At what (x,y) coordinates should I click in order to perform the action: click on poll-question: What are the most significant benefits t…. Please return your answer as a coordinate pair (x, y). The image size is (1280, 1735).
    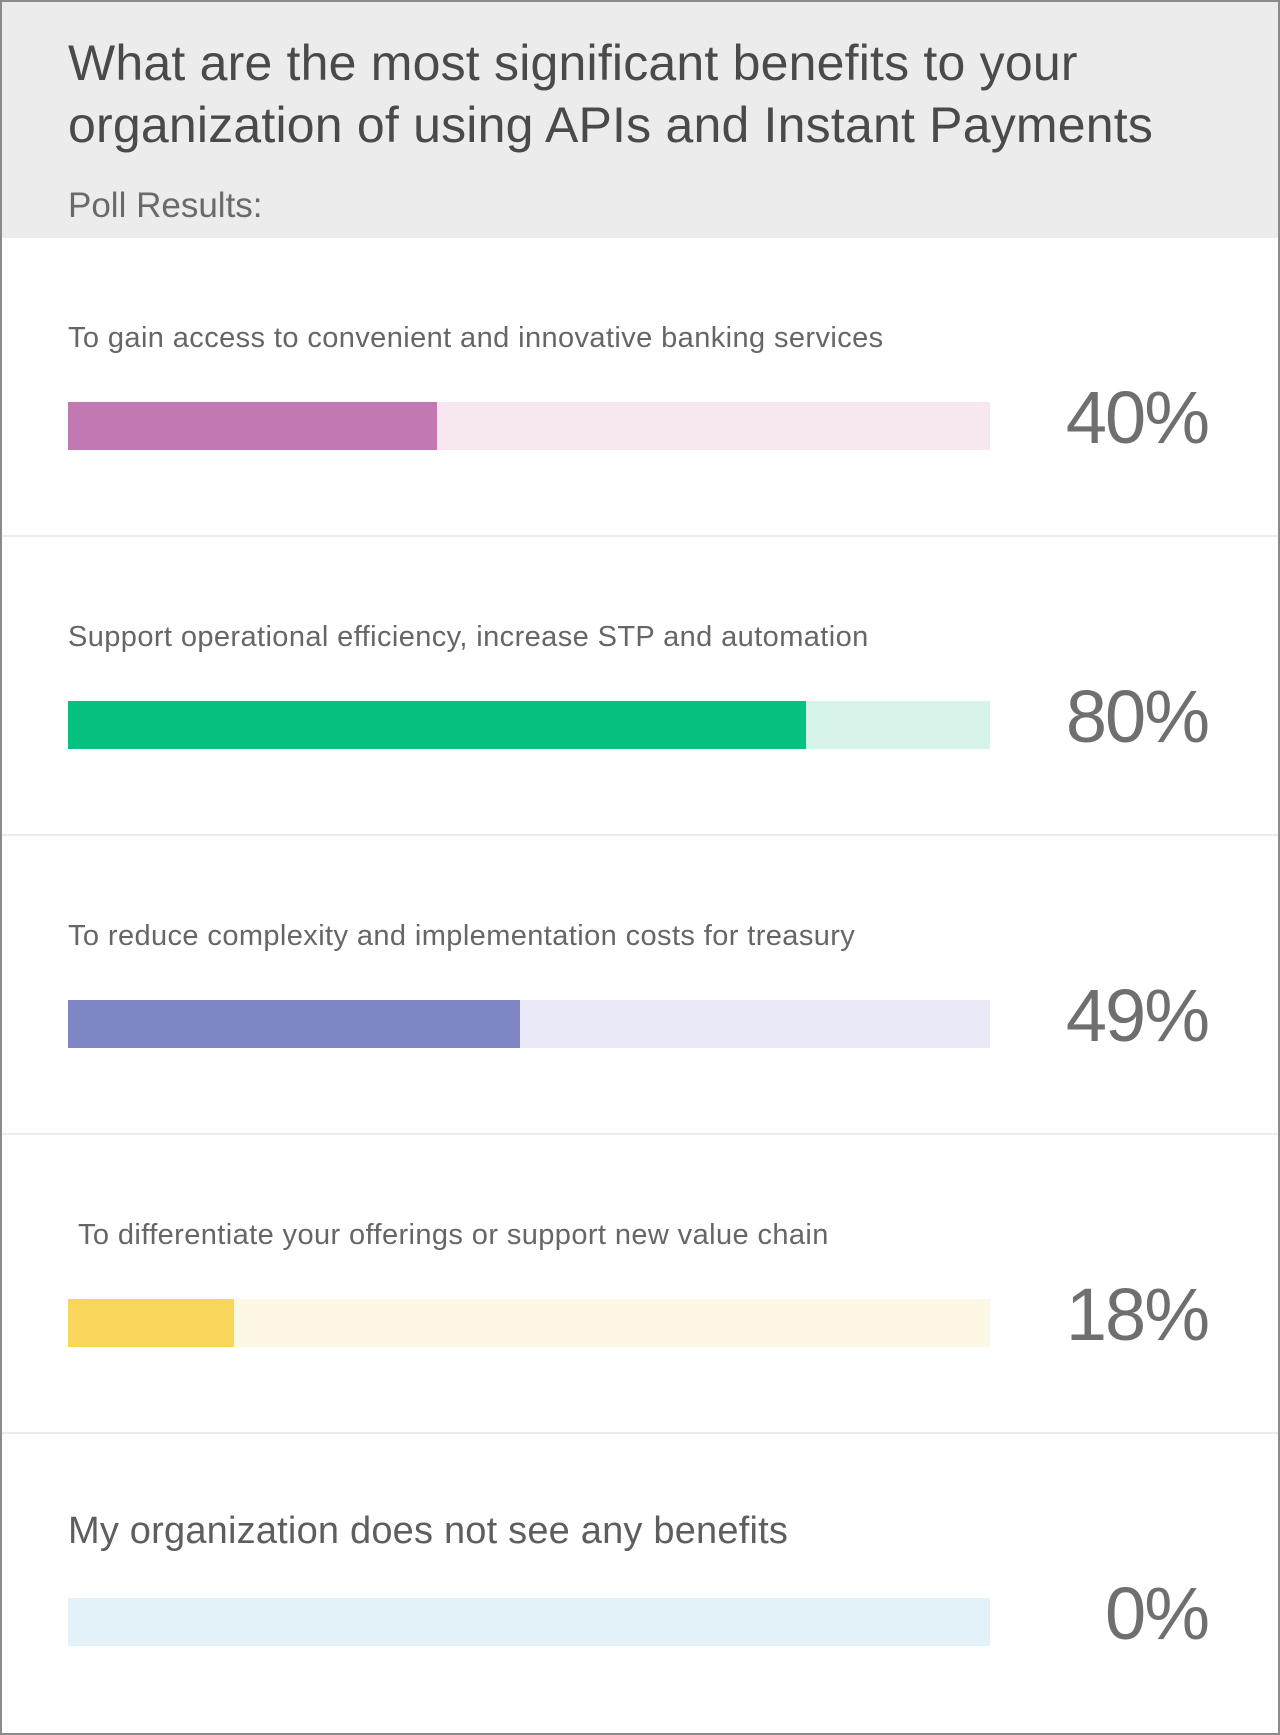
    Looking at the image, I should click on (673, 94).